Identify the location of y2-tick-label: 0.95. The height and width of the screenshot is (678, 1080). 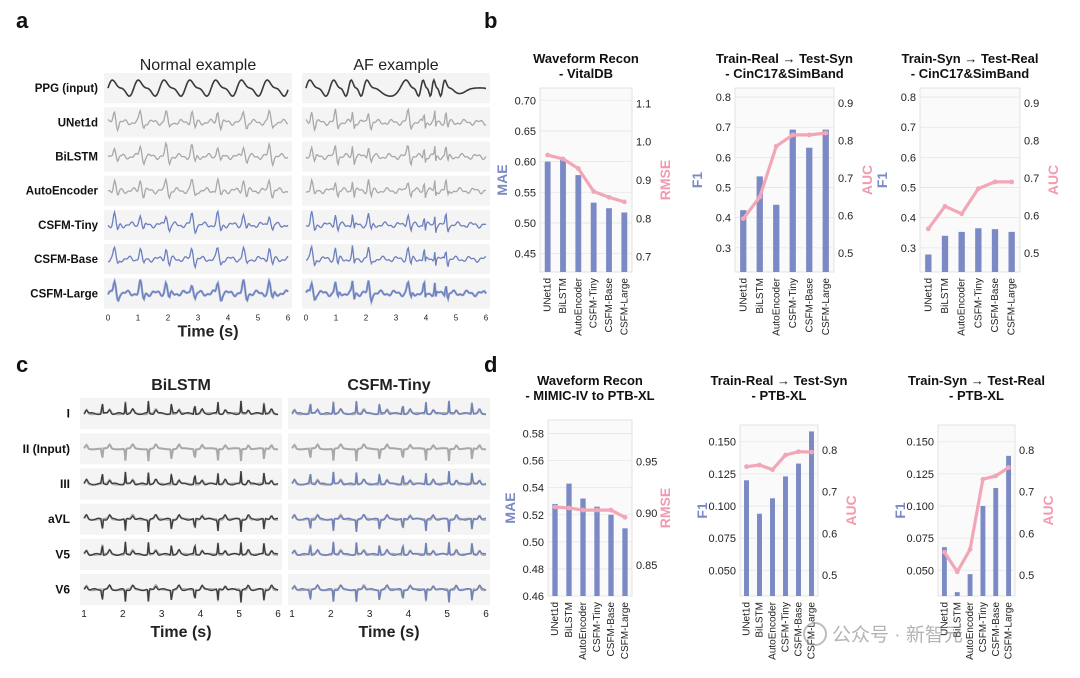
(646, 462).